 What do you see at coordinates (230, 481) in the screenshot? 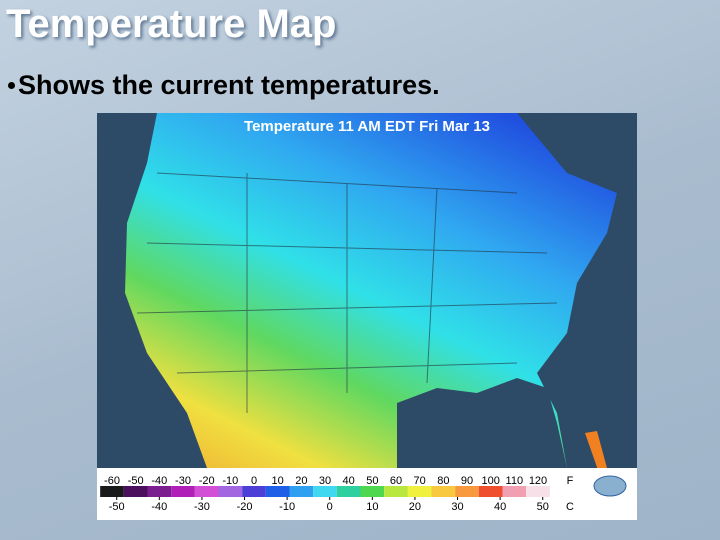
I see `fahrenheit-label: -10` at bounding box center [230, 481].